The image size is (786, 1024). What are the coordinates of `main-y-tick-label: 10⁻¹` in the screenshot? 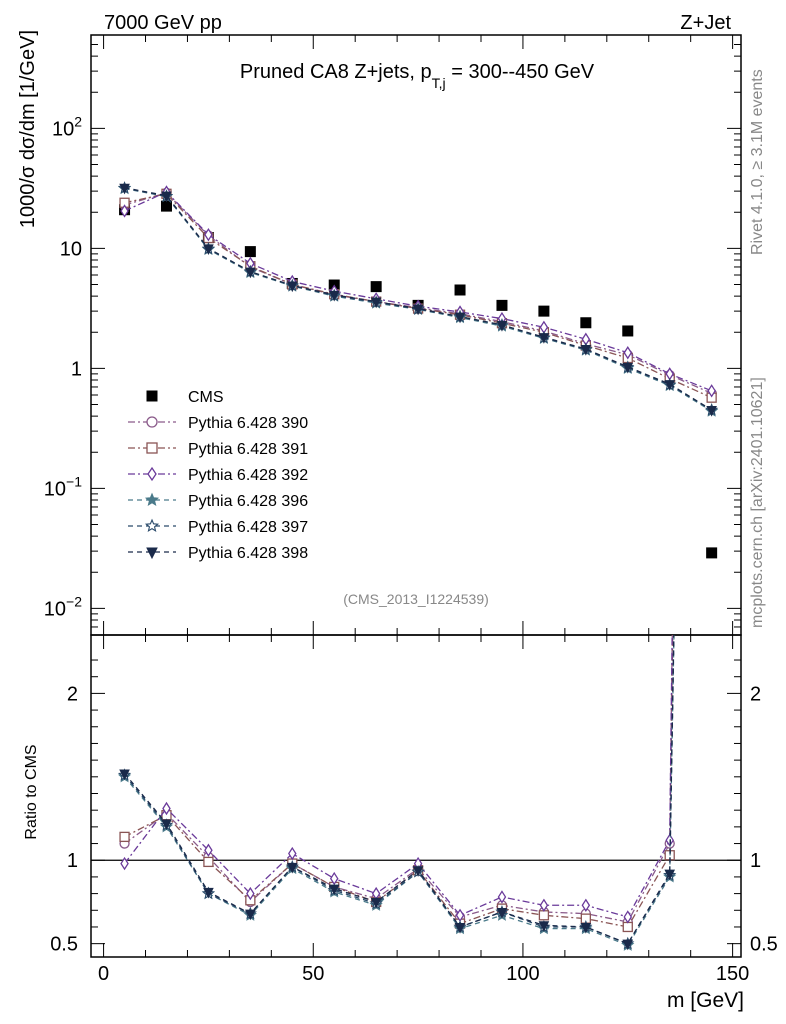 It's located at (63, 486).